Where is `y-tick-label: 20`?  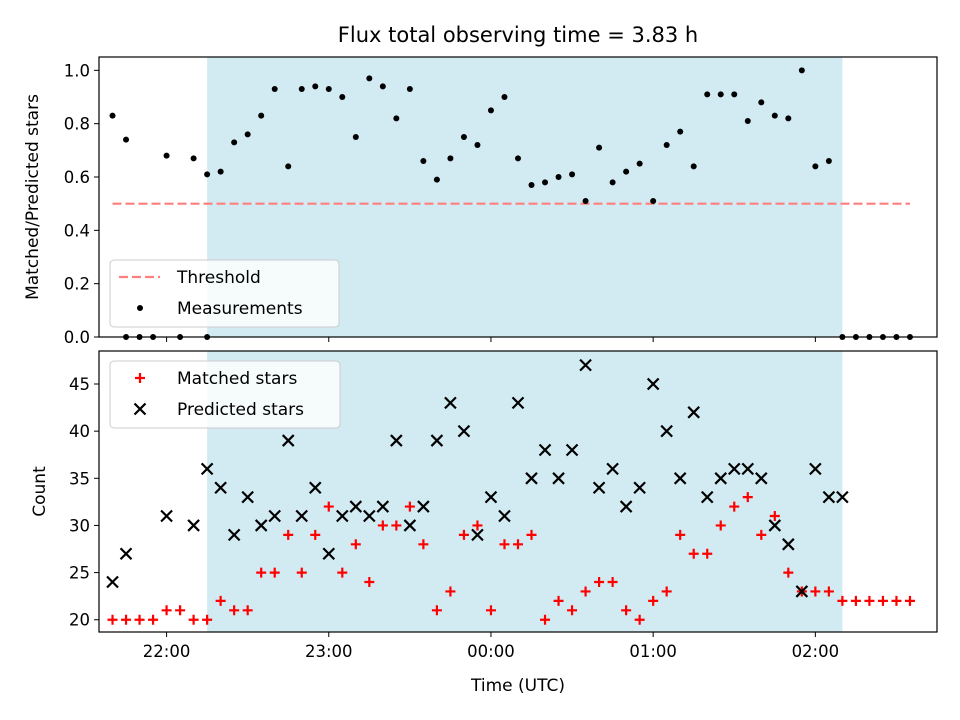
y-tick-label: 20 is located at coordinates (79, 620).